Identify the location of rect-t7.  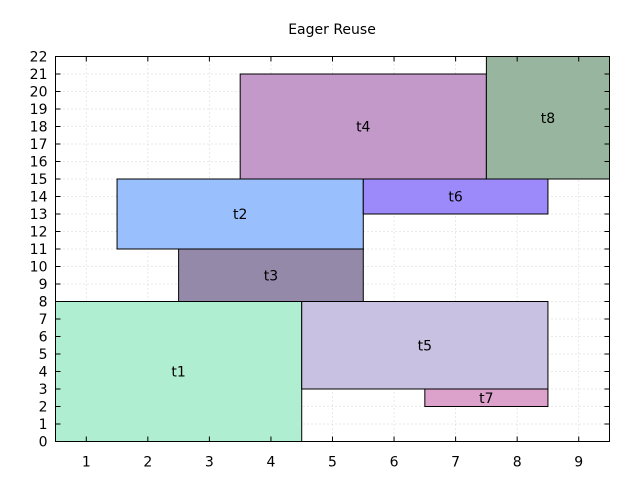
(486, 397).